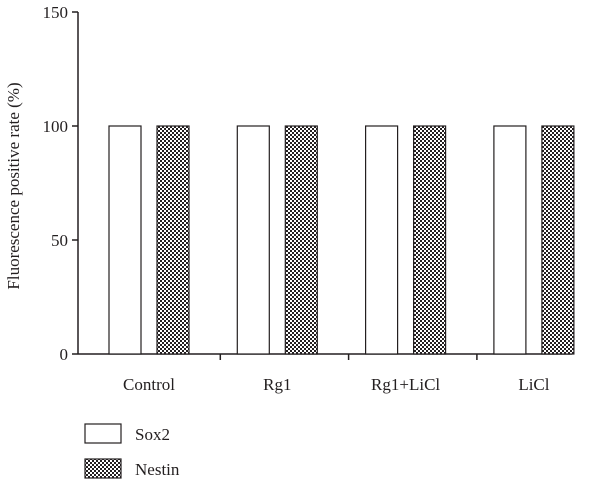 The height and width of the screenshot is (487, 600). I want to click on legend-label-sox2: Sox2, so click(152, 434).